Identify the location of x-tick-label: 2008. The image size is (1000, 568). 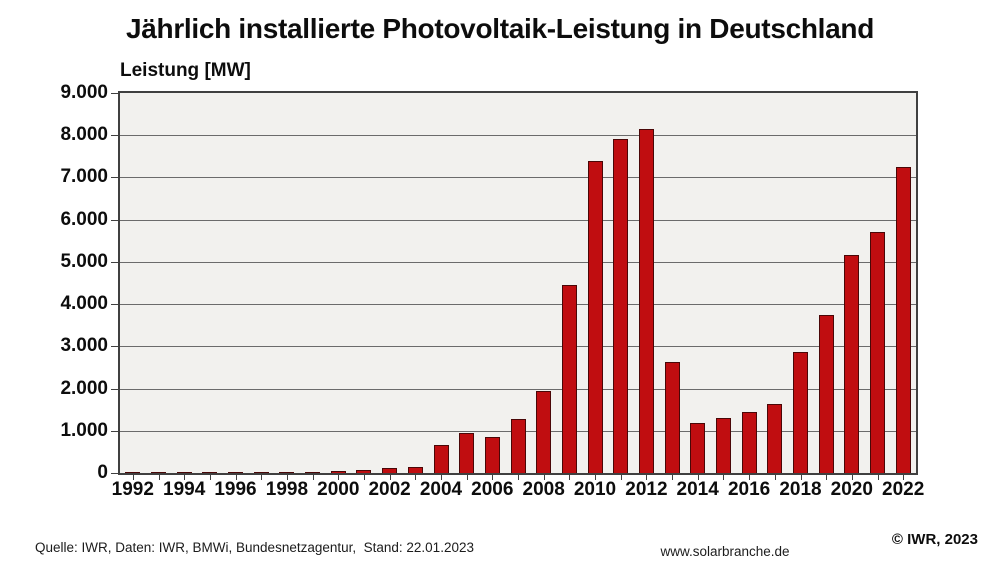
(543, 489).